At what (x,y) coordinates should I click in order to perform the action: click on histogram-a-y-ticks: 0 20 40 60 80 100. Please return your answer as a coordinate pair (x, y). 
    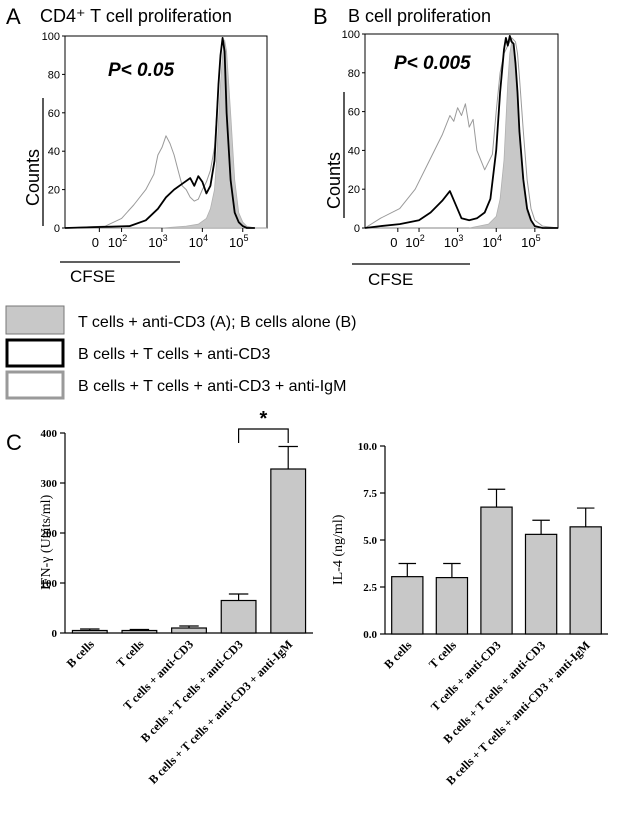
    Looking at the image, I should click on (53, 133).